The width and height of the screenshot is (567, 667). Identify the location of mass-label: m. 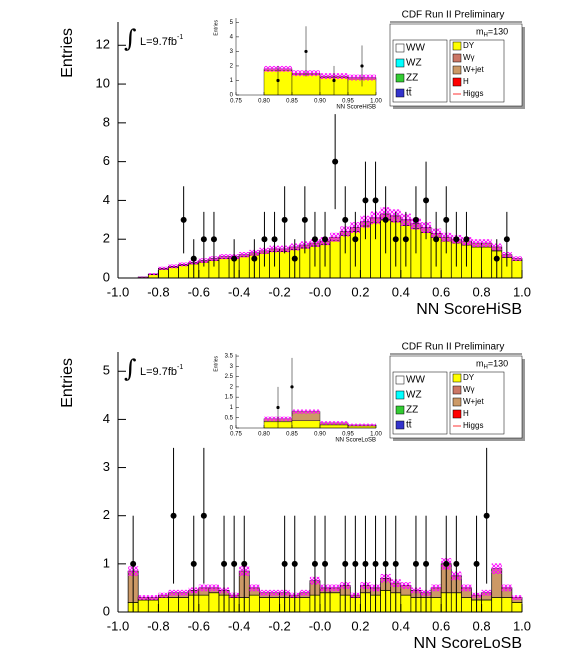
(480, 363).